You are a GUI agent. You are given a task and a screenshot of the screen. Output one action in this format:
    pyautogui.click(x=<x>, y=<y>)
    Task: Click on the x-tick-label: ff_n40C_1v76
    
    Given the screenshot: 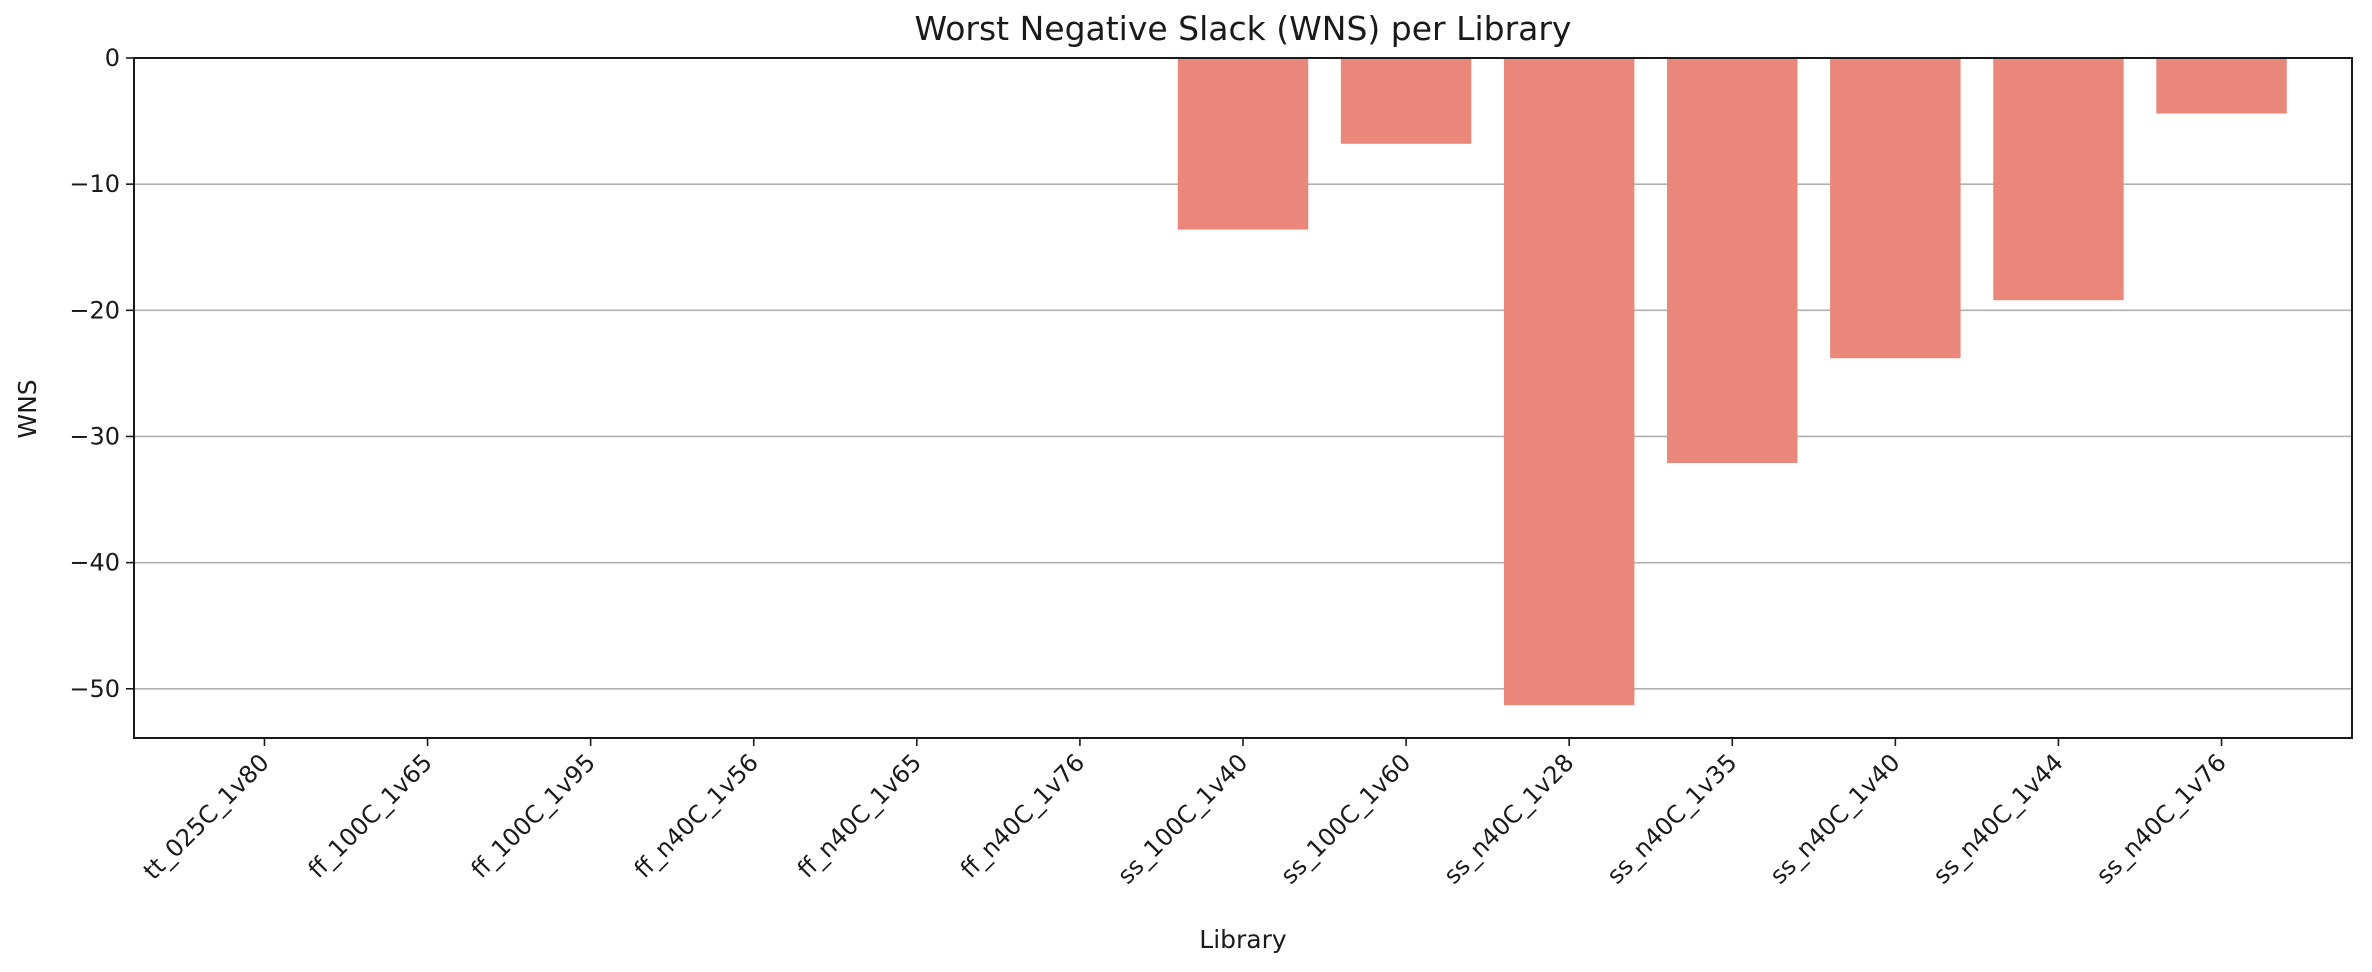 What is the action you would take?
    pyautogui.click(x=1022, y=815)
    